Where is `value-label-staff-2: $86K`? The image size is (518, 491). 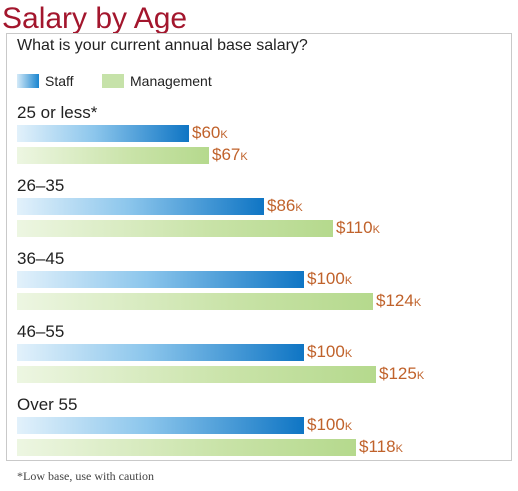 value-label-staff-2: $86K is located at coordinates (285, 205).